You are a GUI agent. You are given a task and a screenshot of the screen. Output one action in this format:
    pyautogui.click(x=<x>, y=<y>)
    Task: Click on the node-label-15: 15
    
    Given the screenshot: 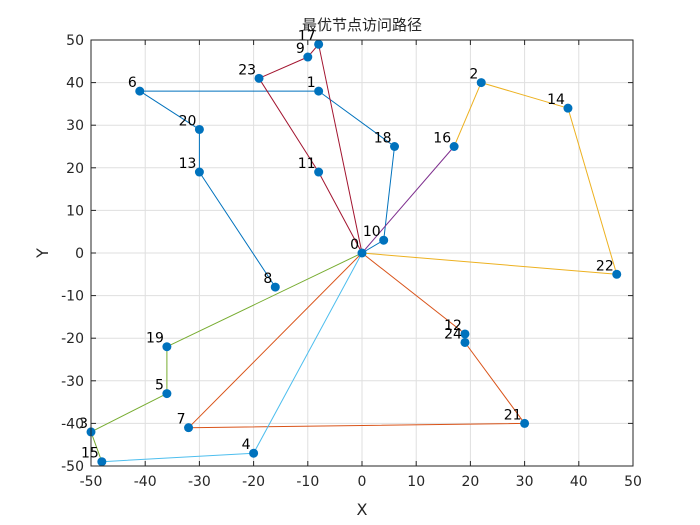 What is the action you would take?
    pyautogui.click(x=90, y=454)
    